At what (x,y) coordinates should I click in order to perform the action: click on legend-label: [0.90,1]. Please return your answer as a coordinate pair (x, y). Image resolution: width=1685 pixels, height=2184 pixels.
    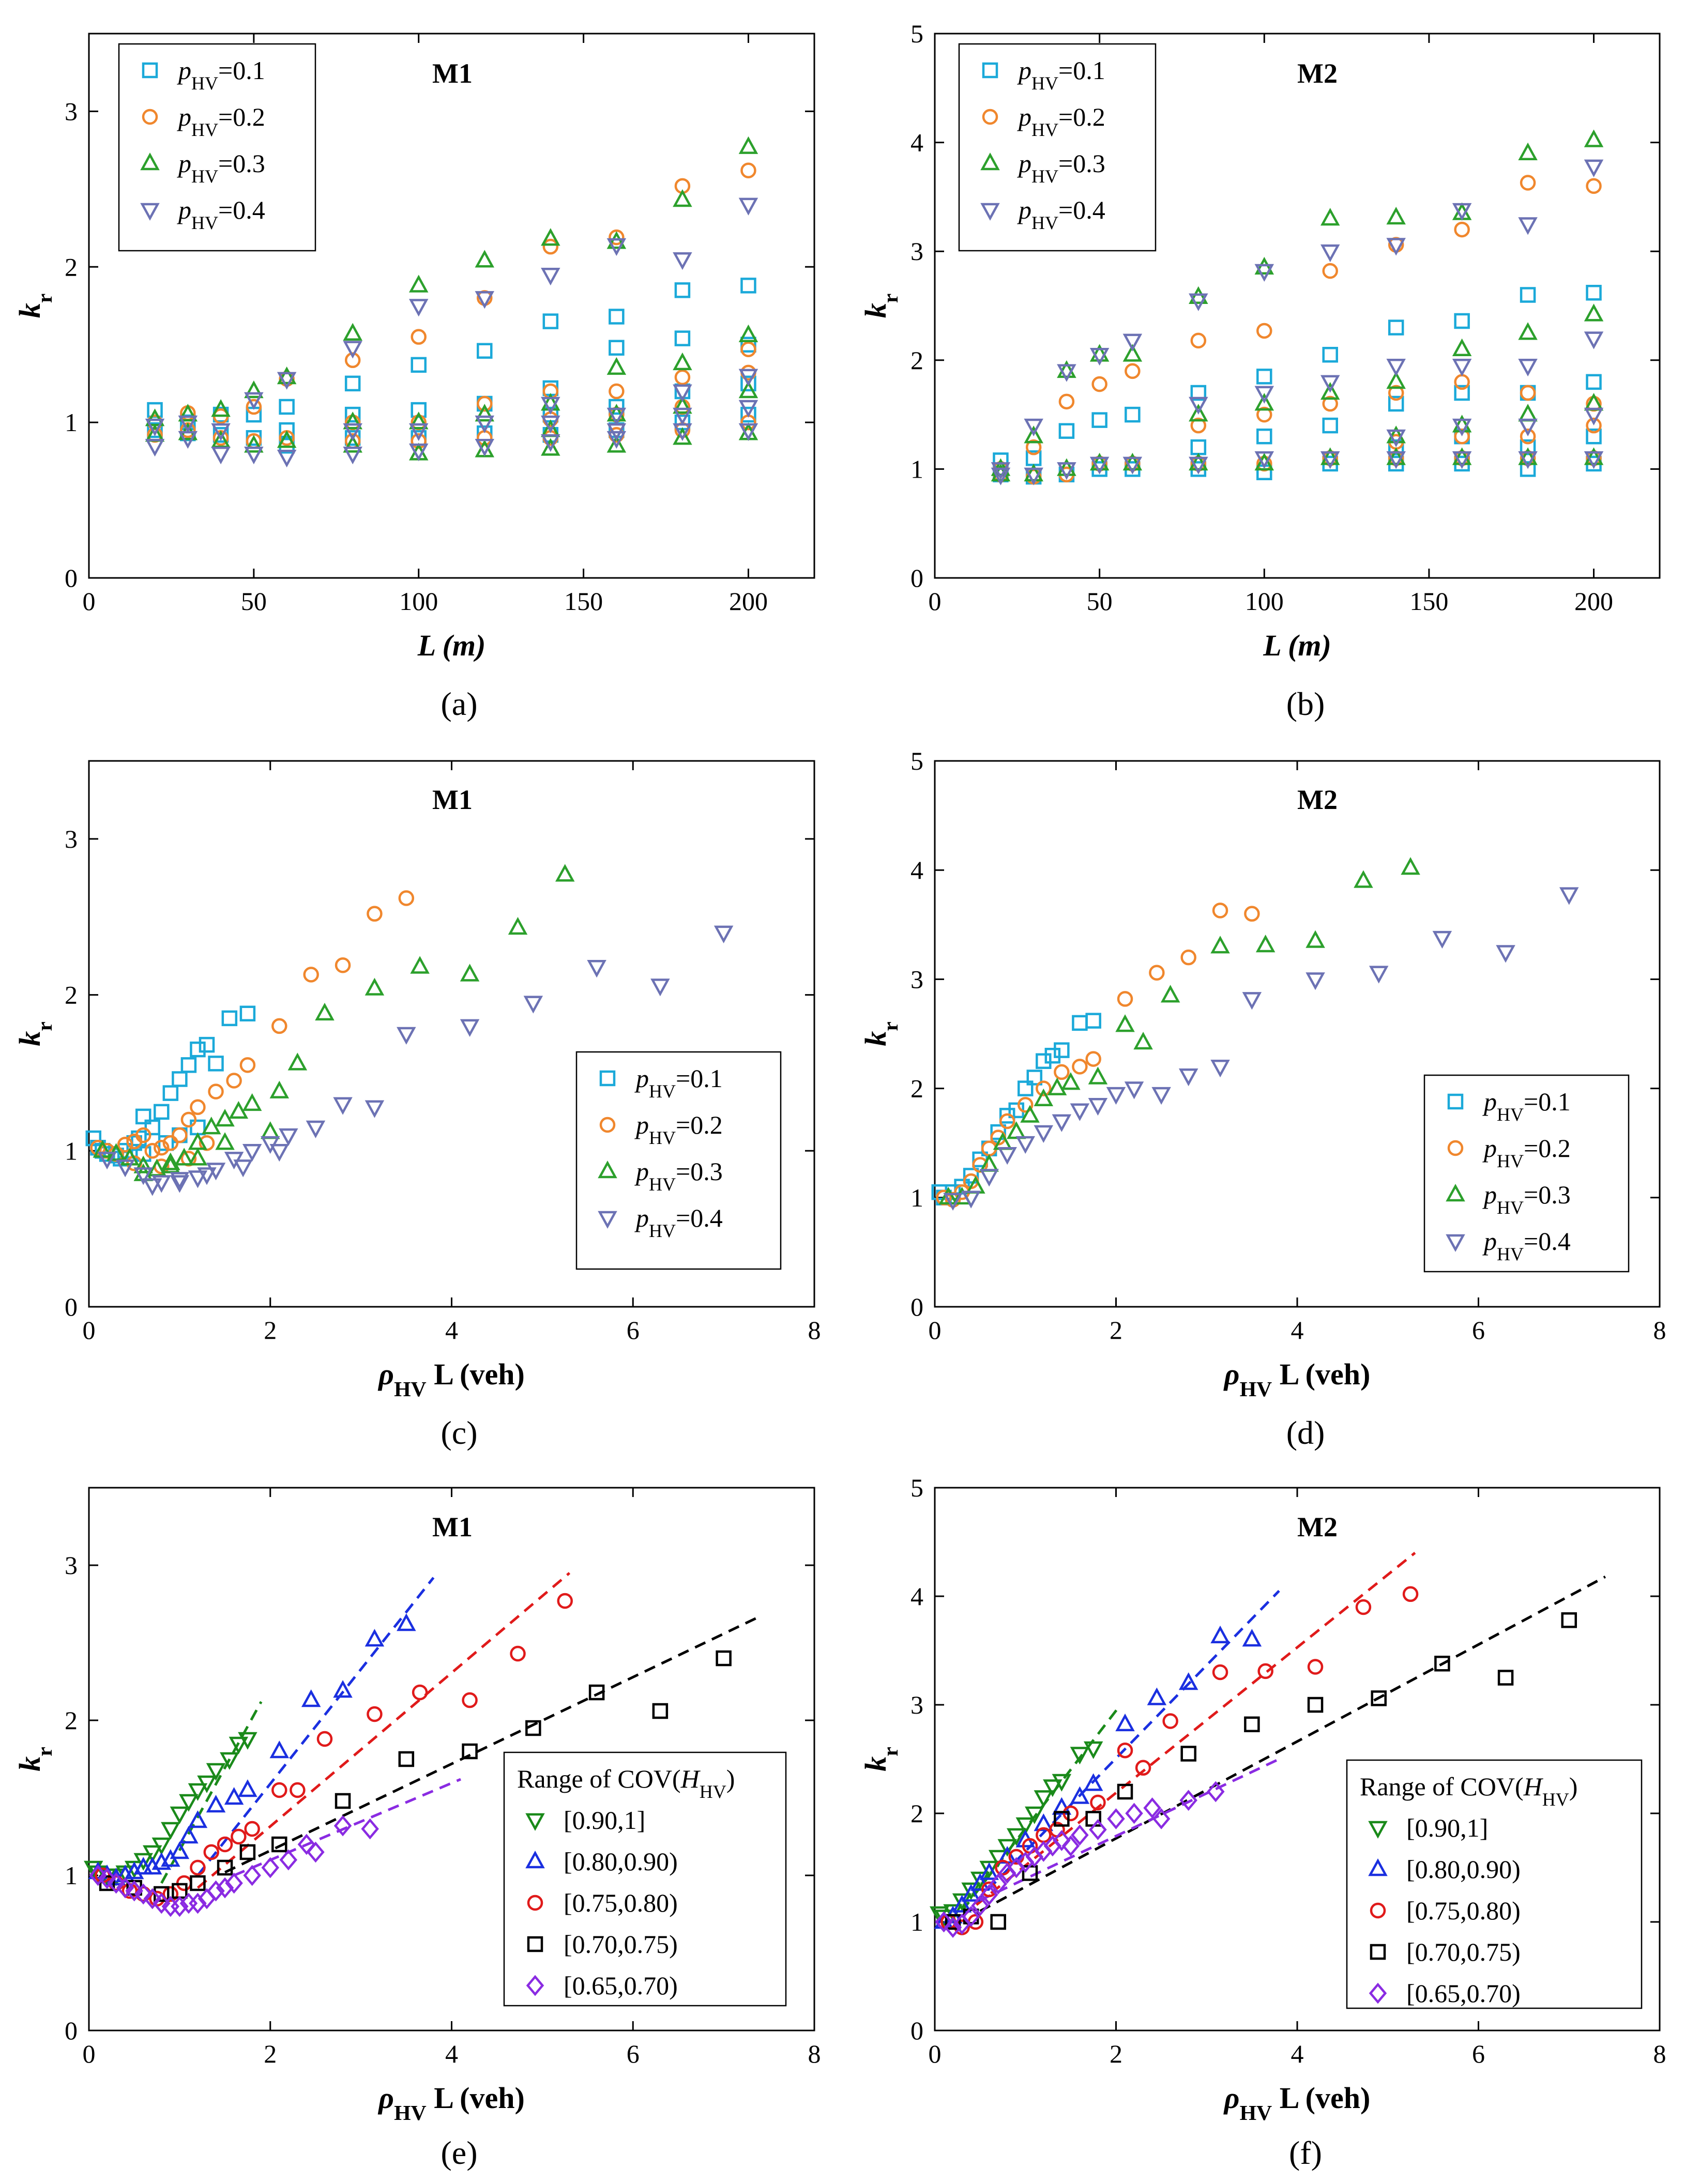
    Looking at the image, I should click on (604, 1820).